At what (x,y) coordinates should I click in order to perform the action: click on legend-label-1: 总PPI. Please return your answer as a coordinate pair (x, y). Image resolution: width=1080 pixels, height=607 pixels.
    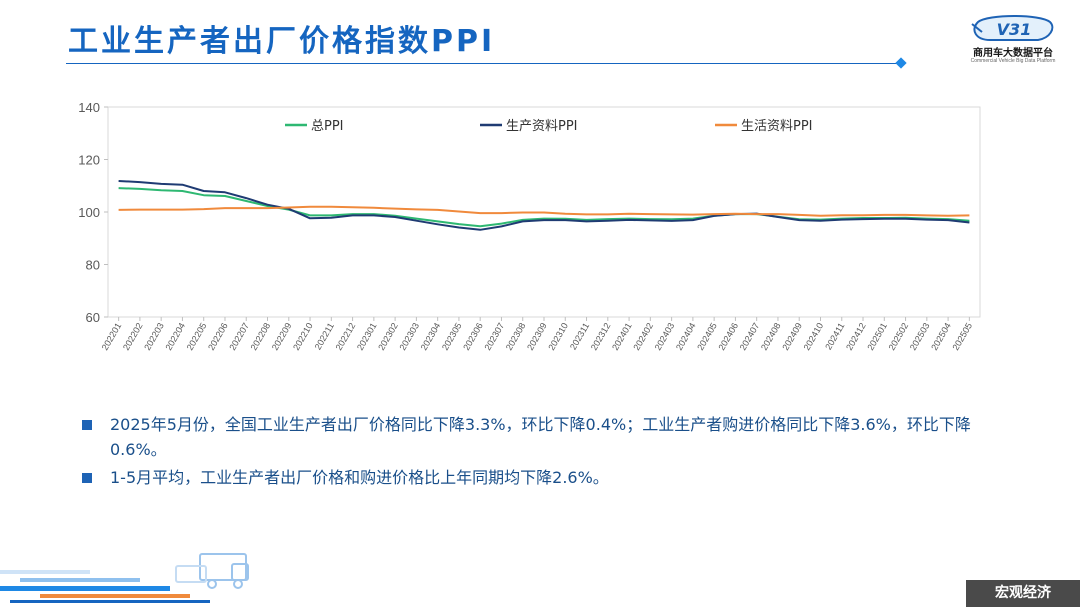
    Looking at the image, I should click on (327, 126).